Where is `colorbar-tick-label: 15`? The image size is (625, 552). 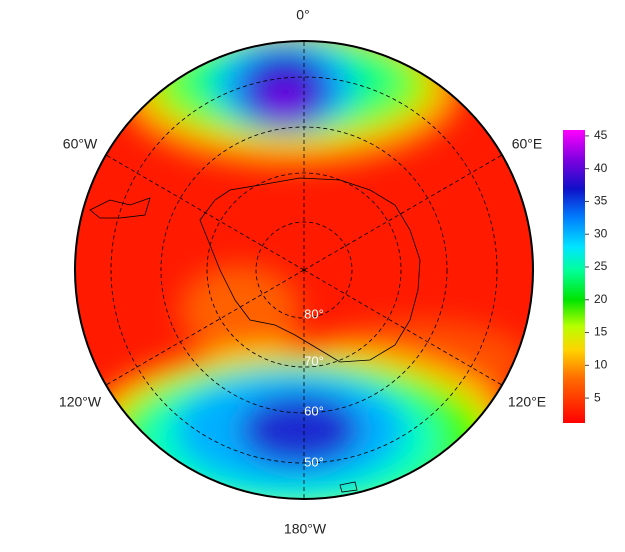
colorbar-tick-label: 15 is located at coordinates (601, 332).